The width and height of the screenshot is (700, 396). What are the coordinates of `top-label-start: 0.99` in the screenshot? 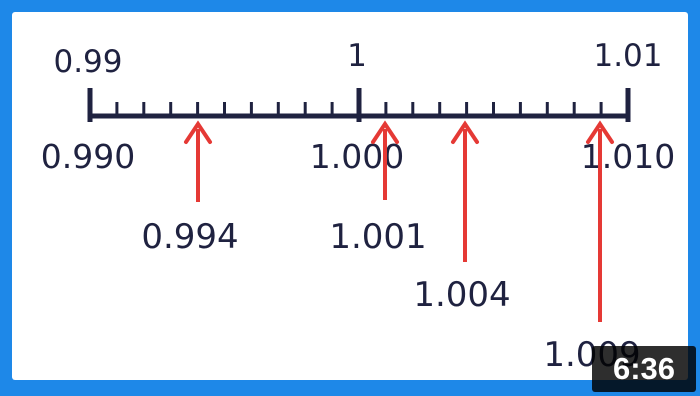 It's located at (87, 62).